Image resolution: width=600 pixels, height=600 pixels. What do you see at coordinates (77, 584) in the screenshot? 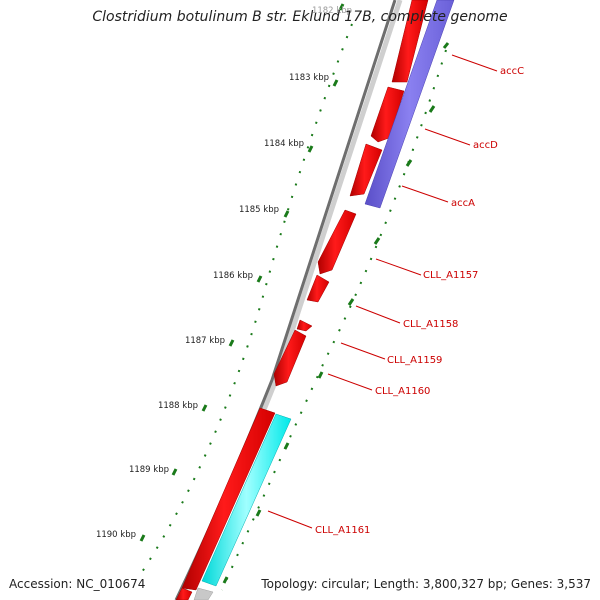
I see `accession-text: Accession: NC_010674` at bounding box center [77, 584].